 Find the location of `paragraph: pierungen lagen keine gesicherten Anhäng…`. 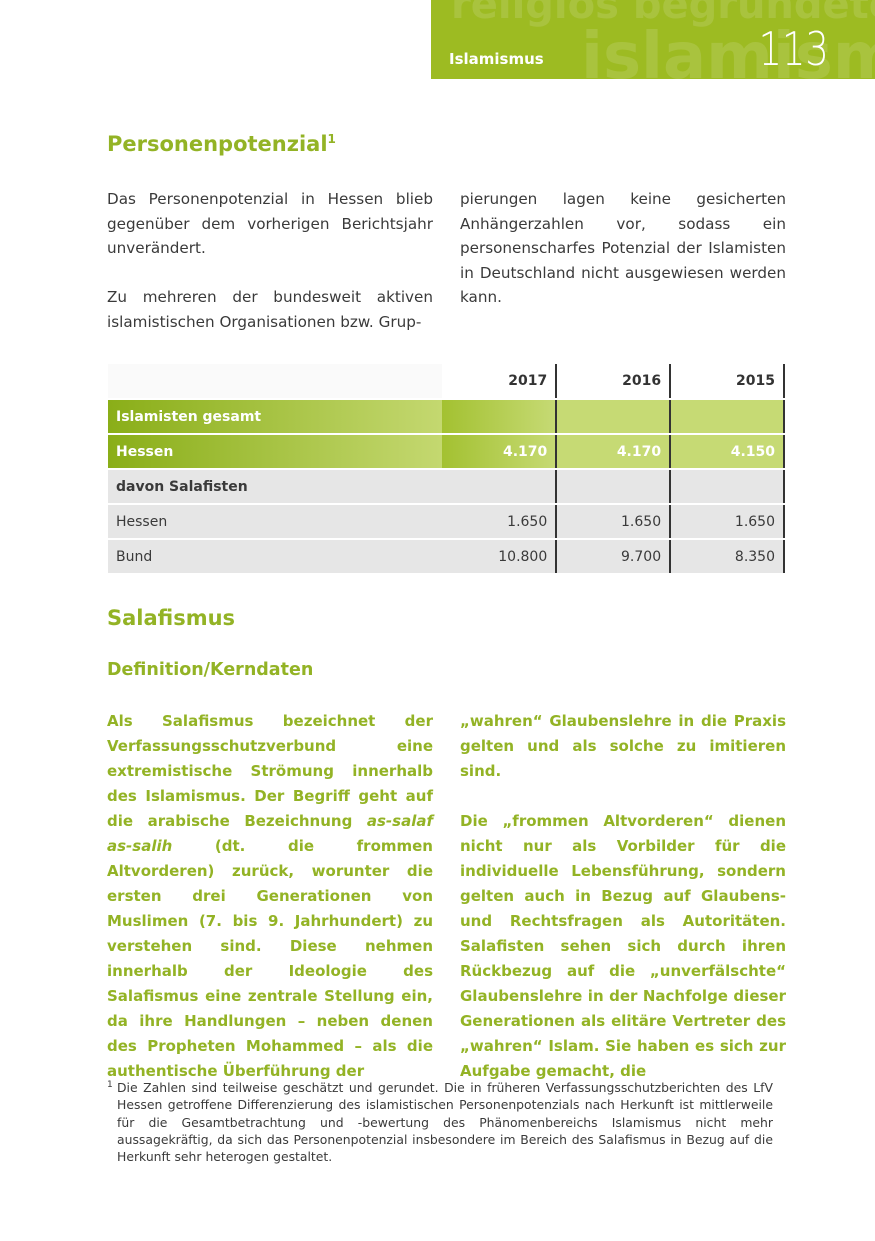

paragraph: pierungen lagen keine gesicherten Anhäng… is located at coordinates (623, 248).